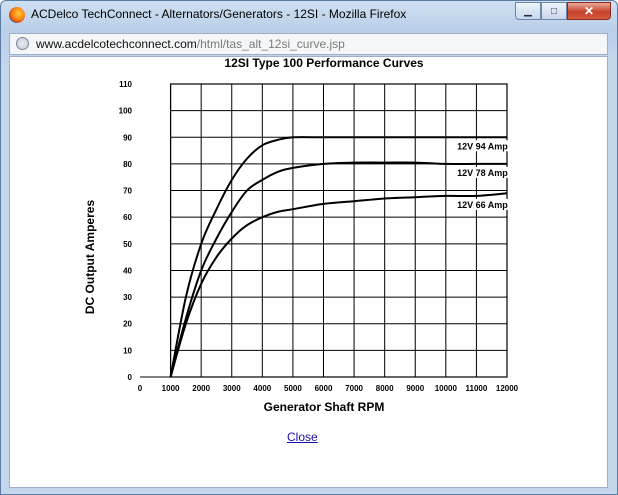  What do you see at coordinates (127, 350) in the screenshot?
I see `y-tick-label: 10` at bounding box center [127, 350].